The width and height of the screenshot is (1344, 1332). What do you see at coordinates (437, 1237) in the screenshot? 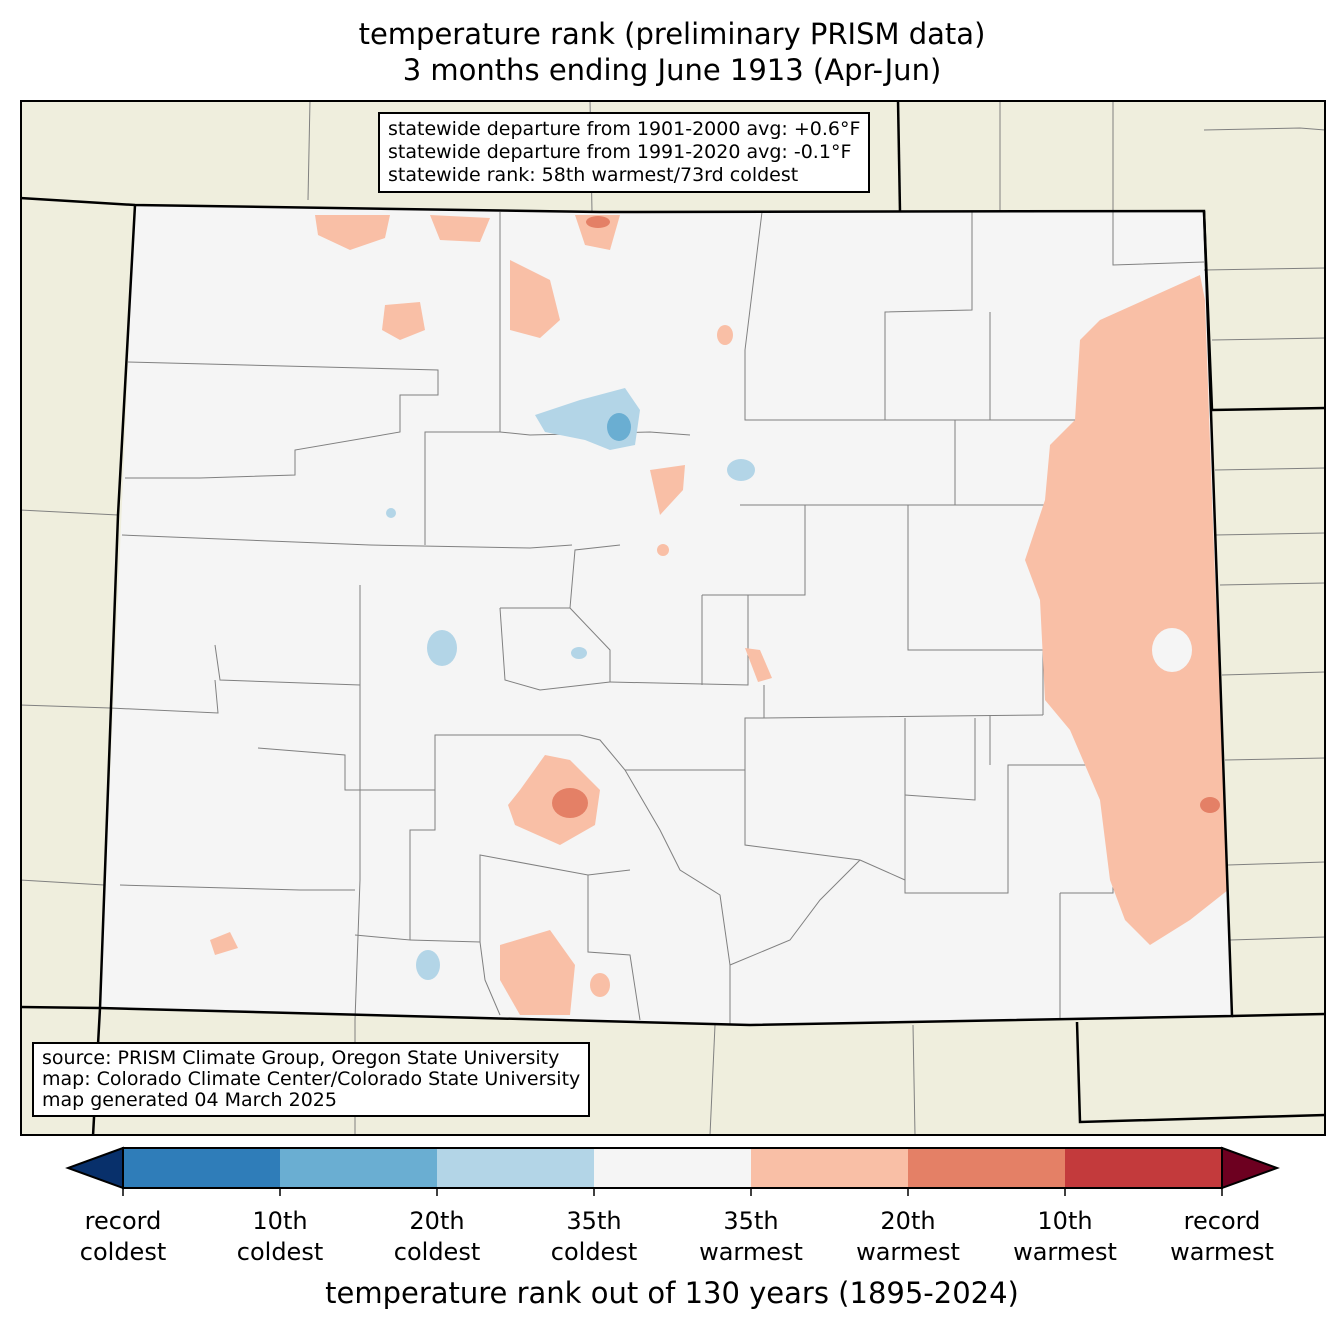
I see `colorbar-tick-label: 20th coldest` at bounding box center [437, 1237].